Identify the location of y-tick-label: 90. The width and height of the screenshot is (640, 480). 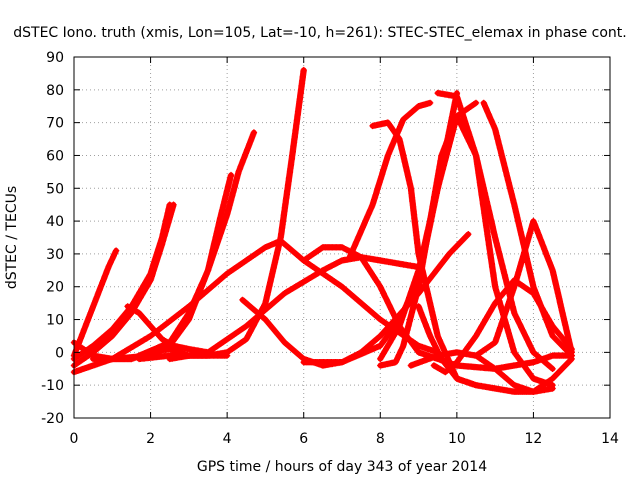
(55, 58).